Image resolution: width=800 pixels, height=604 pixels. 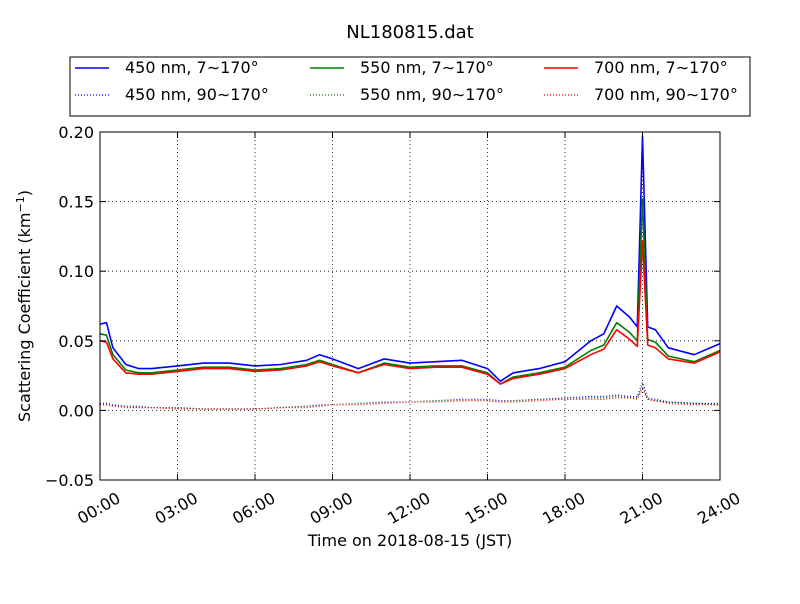 What do you see at coordinates (76, 271) in the screenshot?
I see `y-tick-label: 0.10` at bounding box center [76, 271].